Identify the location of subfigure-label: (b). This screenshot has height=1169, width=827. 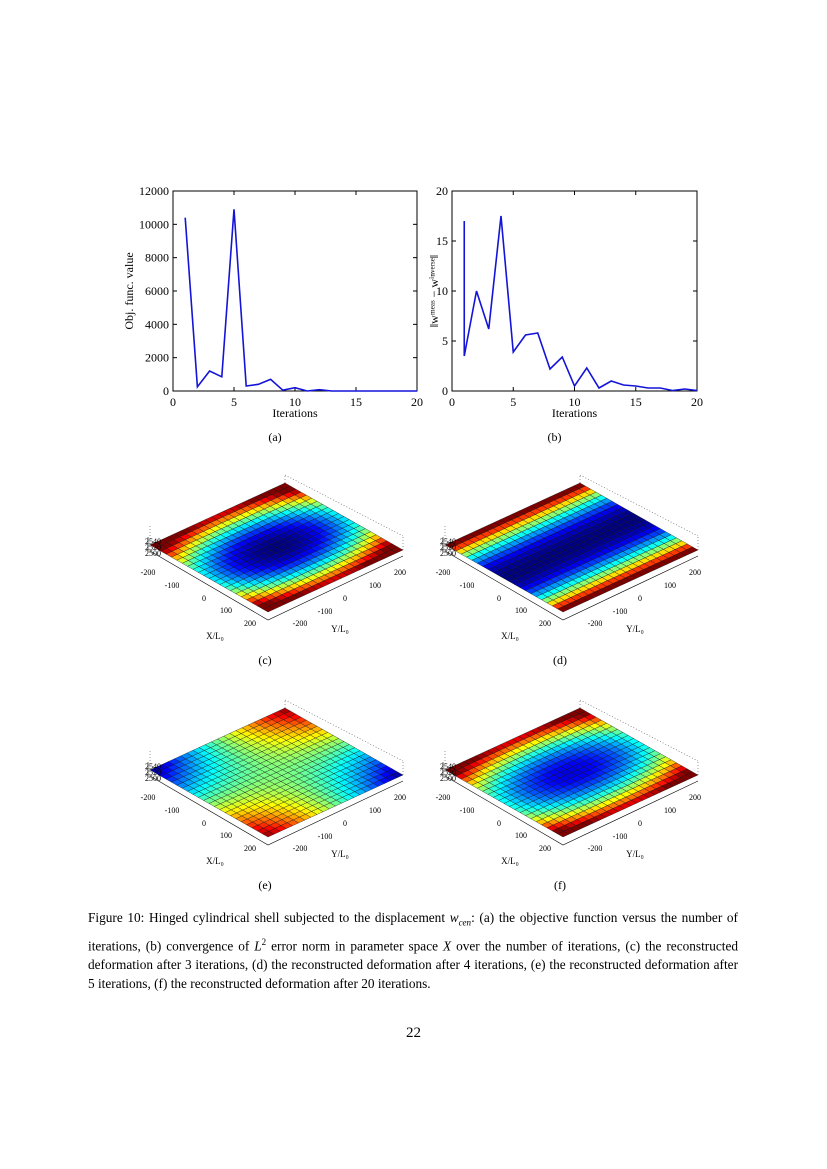
(555, 437).